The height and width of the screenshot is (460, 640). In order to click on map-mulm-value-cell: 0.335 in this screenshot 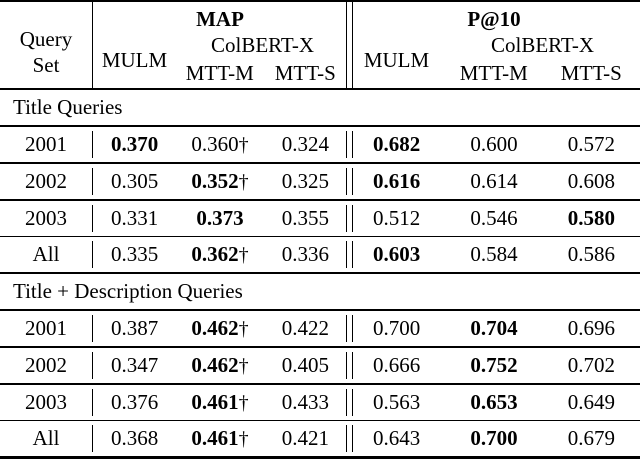, I will do `click(134, 254)`.